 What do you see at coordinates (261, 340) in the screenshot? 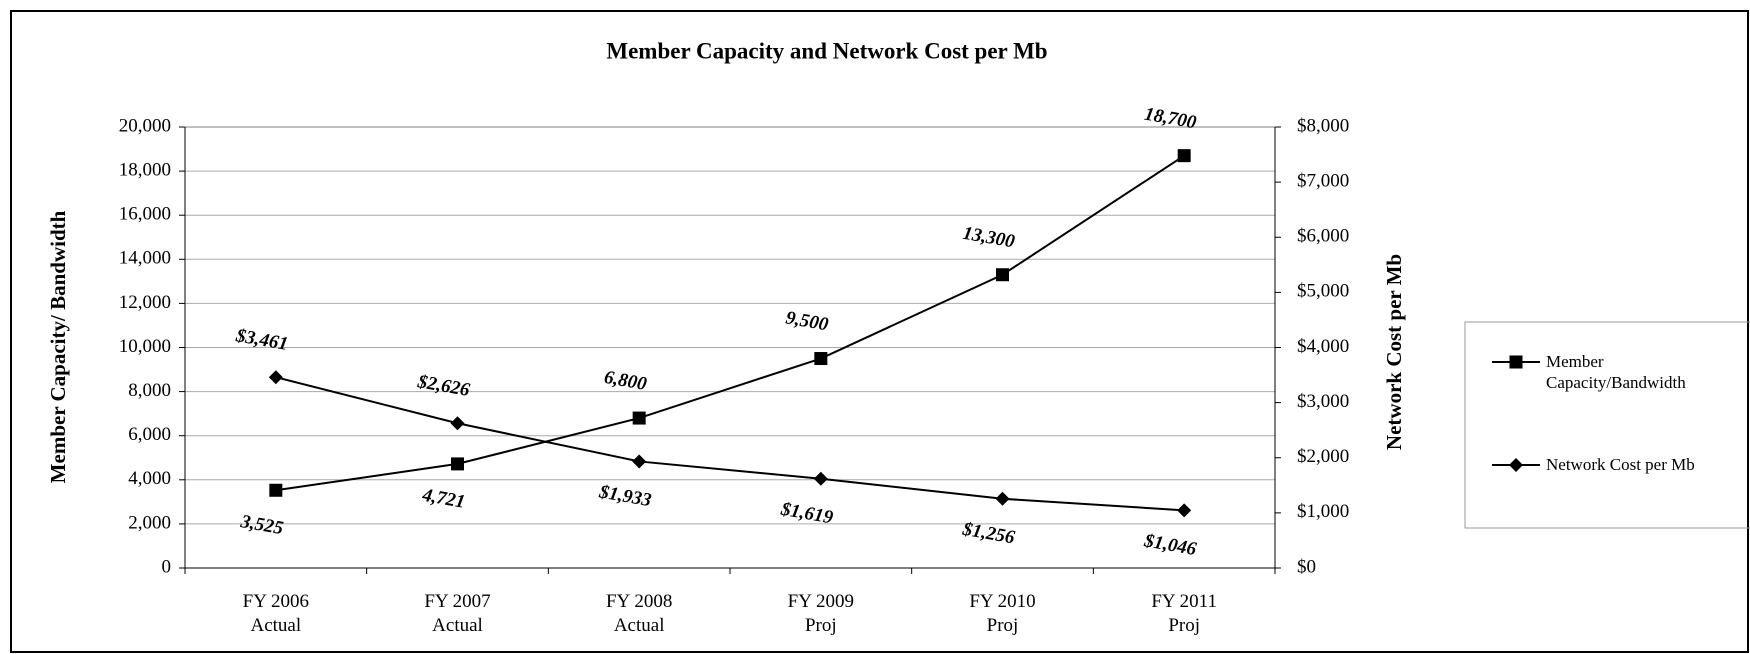
I see `data-label: $3,461` at bounding box center [261, 340].